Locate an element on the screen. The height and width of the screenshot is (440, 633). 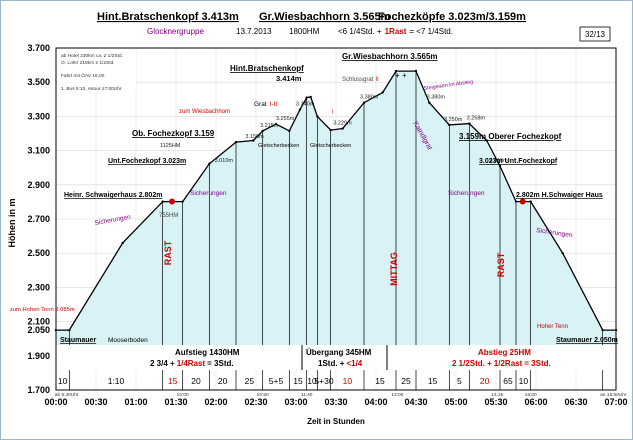
label-plus-2: + is located at coordinates (404, 75).